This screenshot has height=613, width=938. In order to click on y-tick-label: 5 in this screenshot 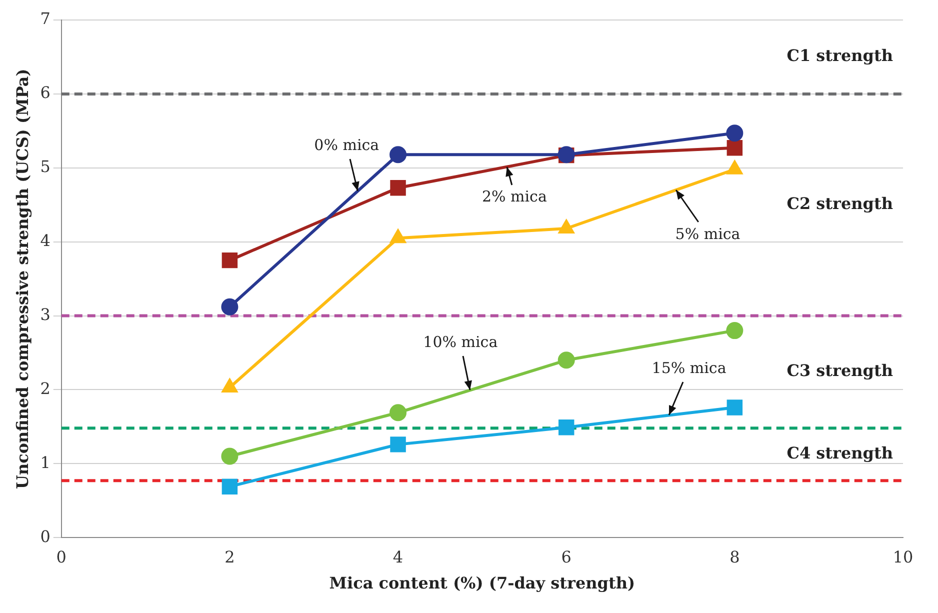, I will do `click(45, 166)`.